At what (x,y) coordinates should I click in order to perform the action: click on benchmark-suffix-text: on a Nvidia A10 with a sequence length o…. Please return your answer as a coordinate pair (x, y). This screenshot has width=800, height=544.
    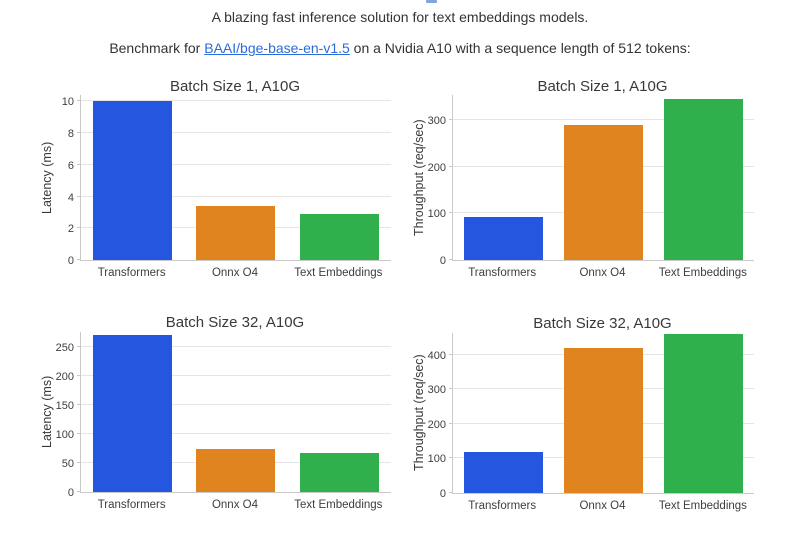
    Looking at the image, I should click on (520, 48).